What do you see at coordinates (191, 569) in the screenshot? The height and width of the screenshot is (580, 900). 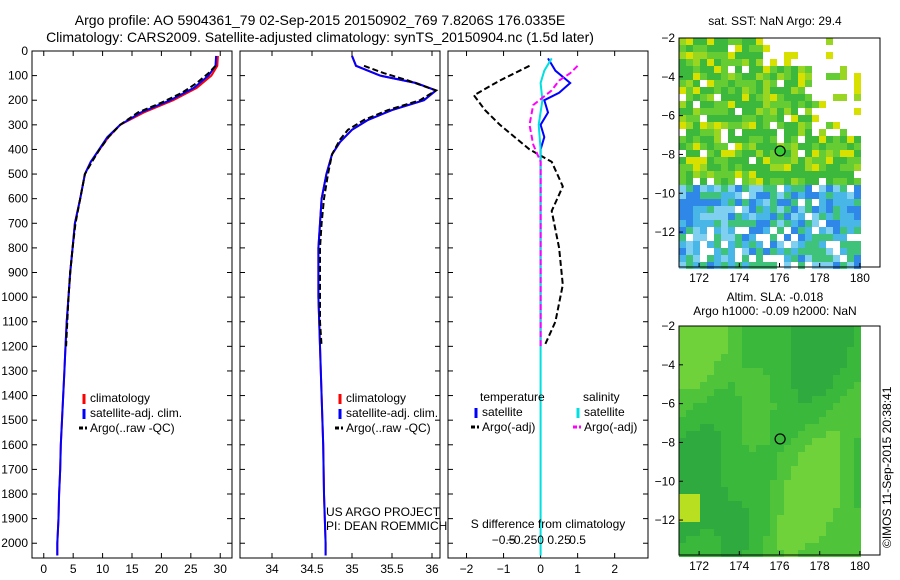 I see `x-tick-label: 25` at bounding box center [191, 569].